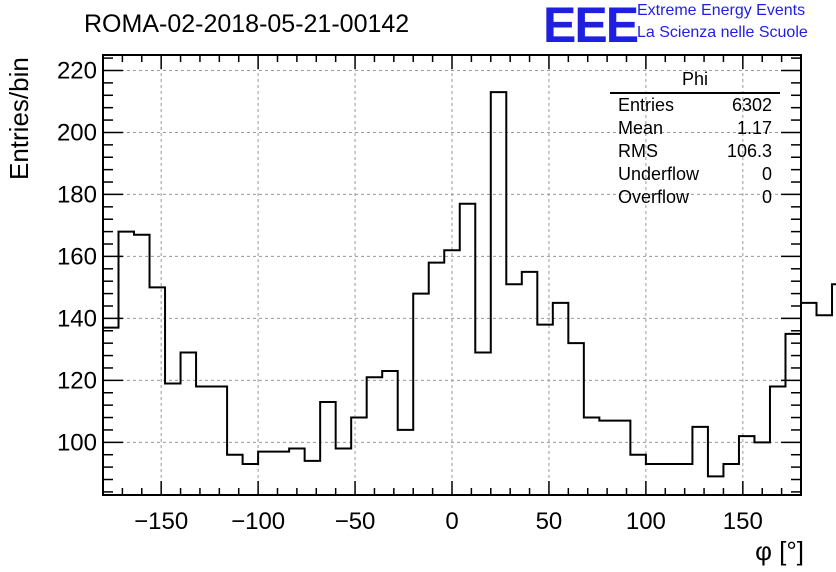 This screenshot has height=572, width=836. What do you see at coordinates (161, 521) in the screenshot?
I see `x-tick-label: −150` at bounding box center [161, 521].